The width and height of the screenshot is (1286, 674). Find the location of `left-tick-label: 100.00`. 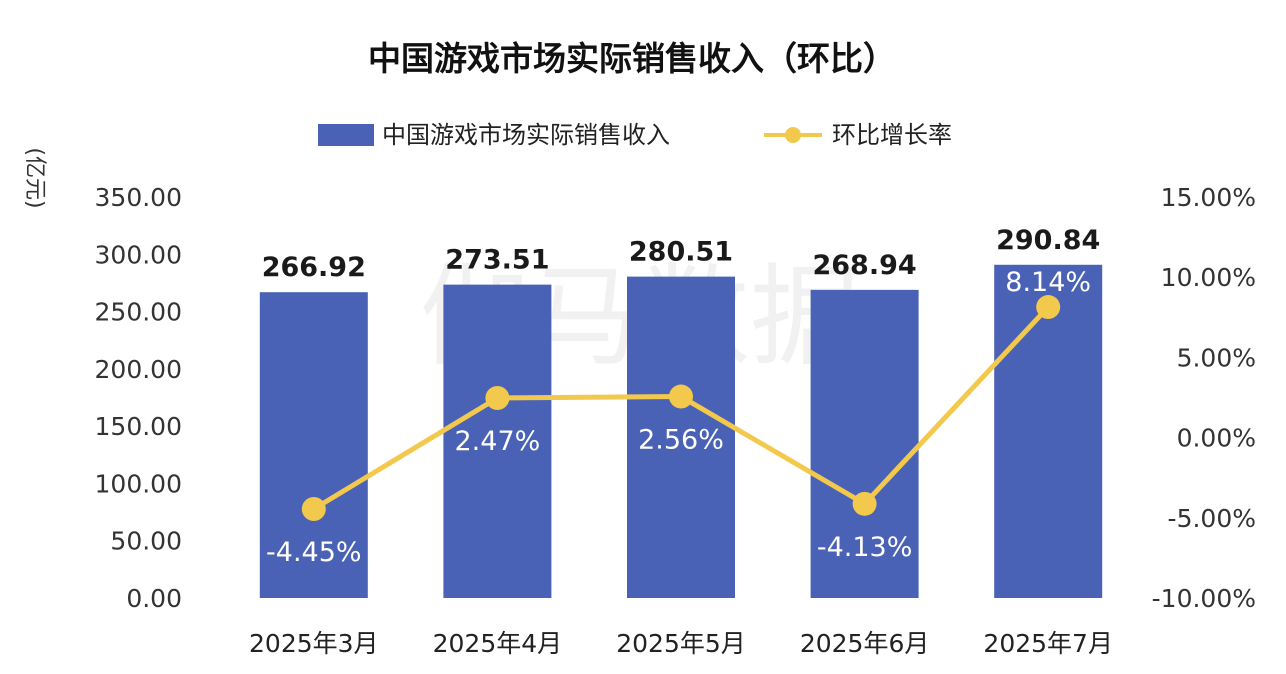

left-tick-label: 100.00 is located at coordinates (138, 483).